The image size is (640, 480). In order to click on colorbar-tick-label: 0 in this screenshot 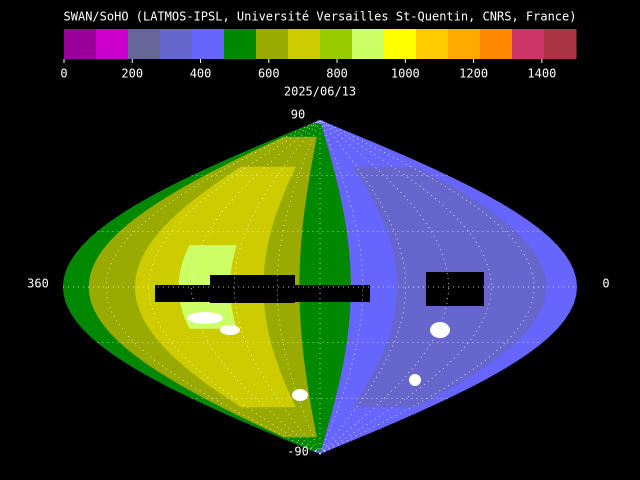, I will do `click(63, 74)`.